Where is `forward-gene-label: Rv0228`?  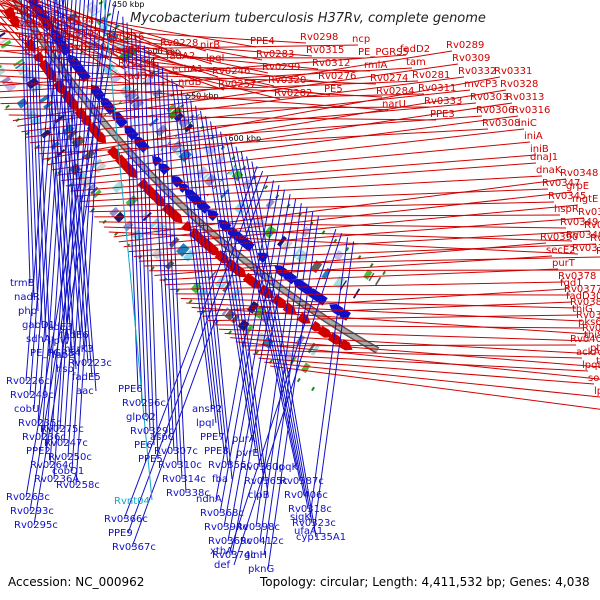
forward-gene-label: Rv0228 is located at coordinates (179, 43).